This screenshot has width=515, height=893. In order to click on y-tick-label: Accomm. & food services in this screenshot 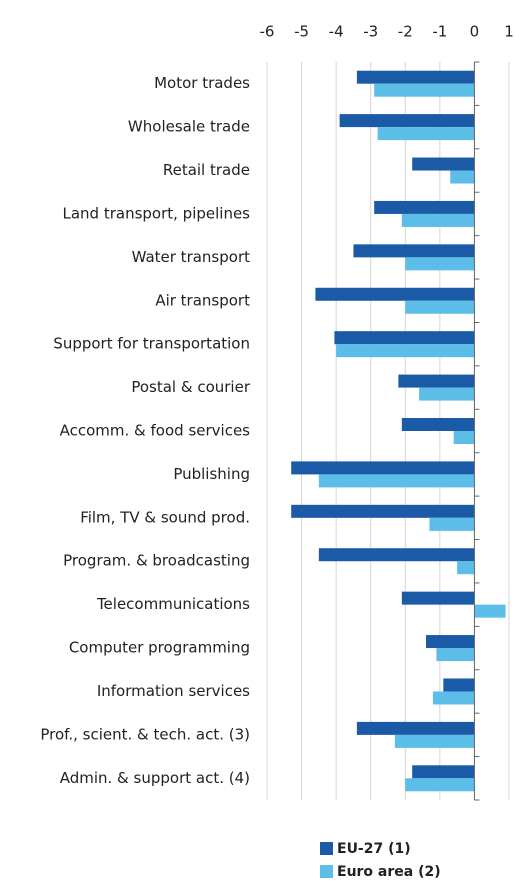, I will do `click(155, 431)`.